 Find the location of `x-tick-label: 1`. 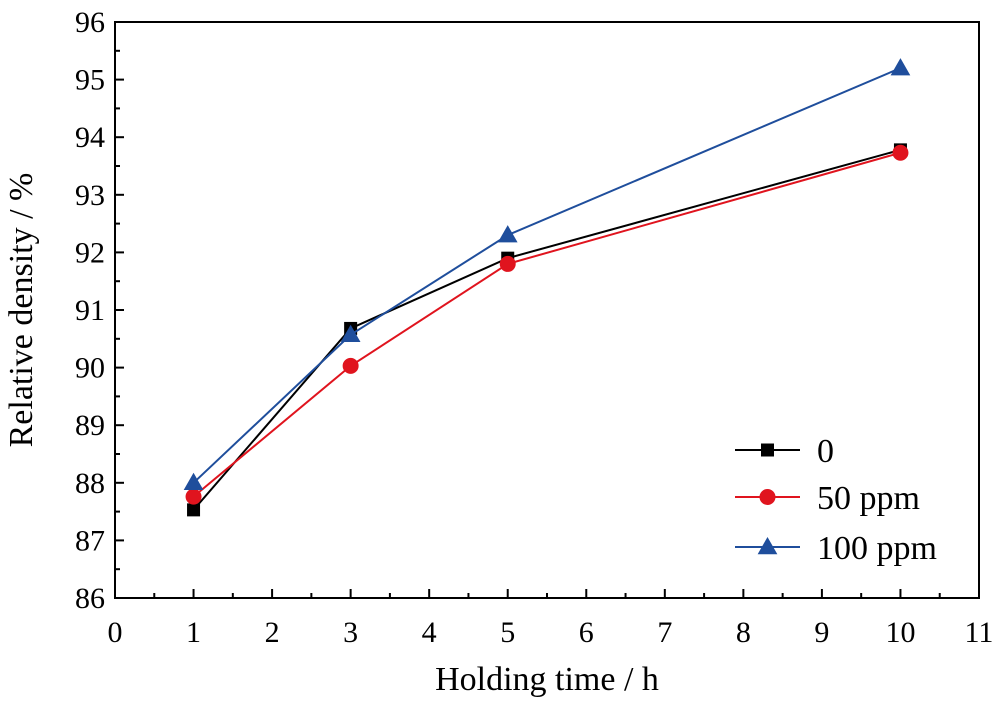

x-tick-label: 1 is located at coordinates (193, 632).